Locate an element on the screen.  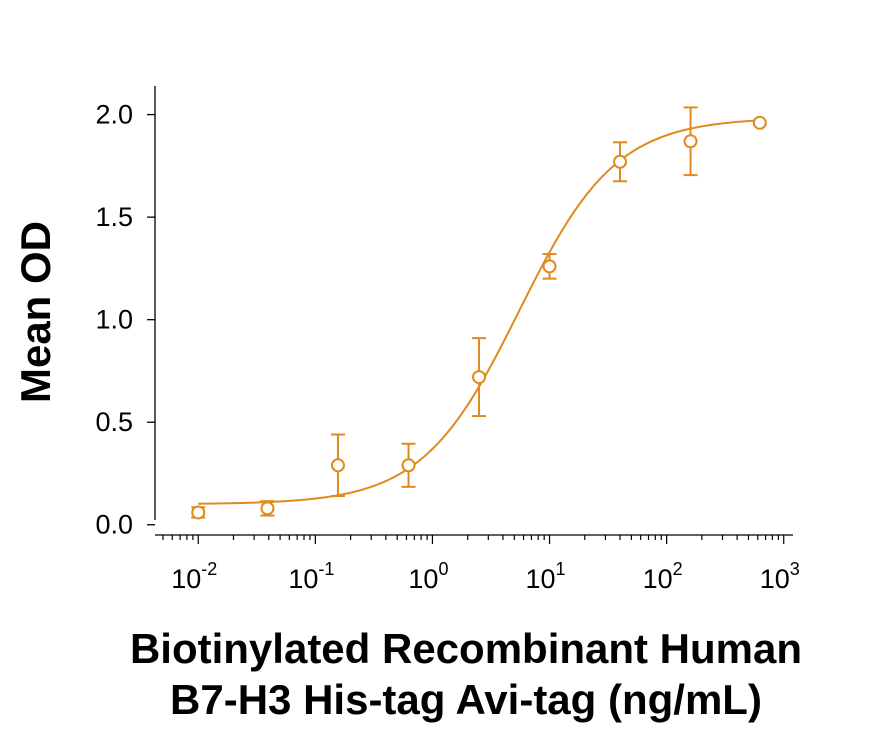
y-tick-label: 0.0 is located at coordinates (114, 525).